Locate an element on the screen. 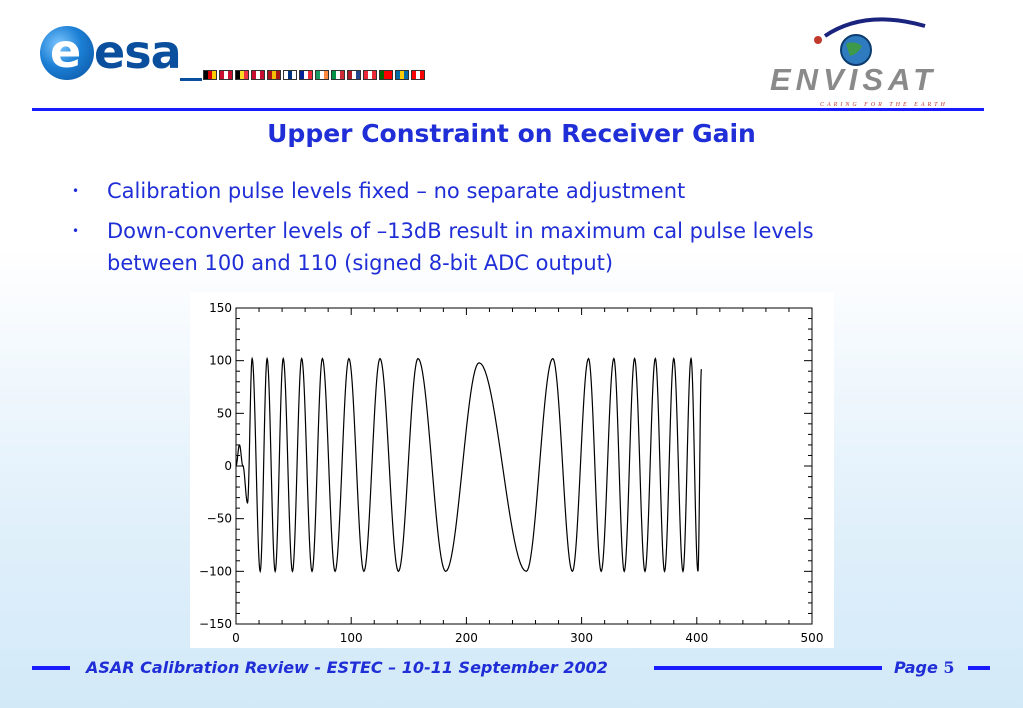 This screenshot has width=1023, height=708. envisat-orbit-icon is located at coordinates (870, 41).